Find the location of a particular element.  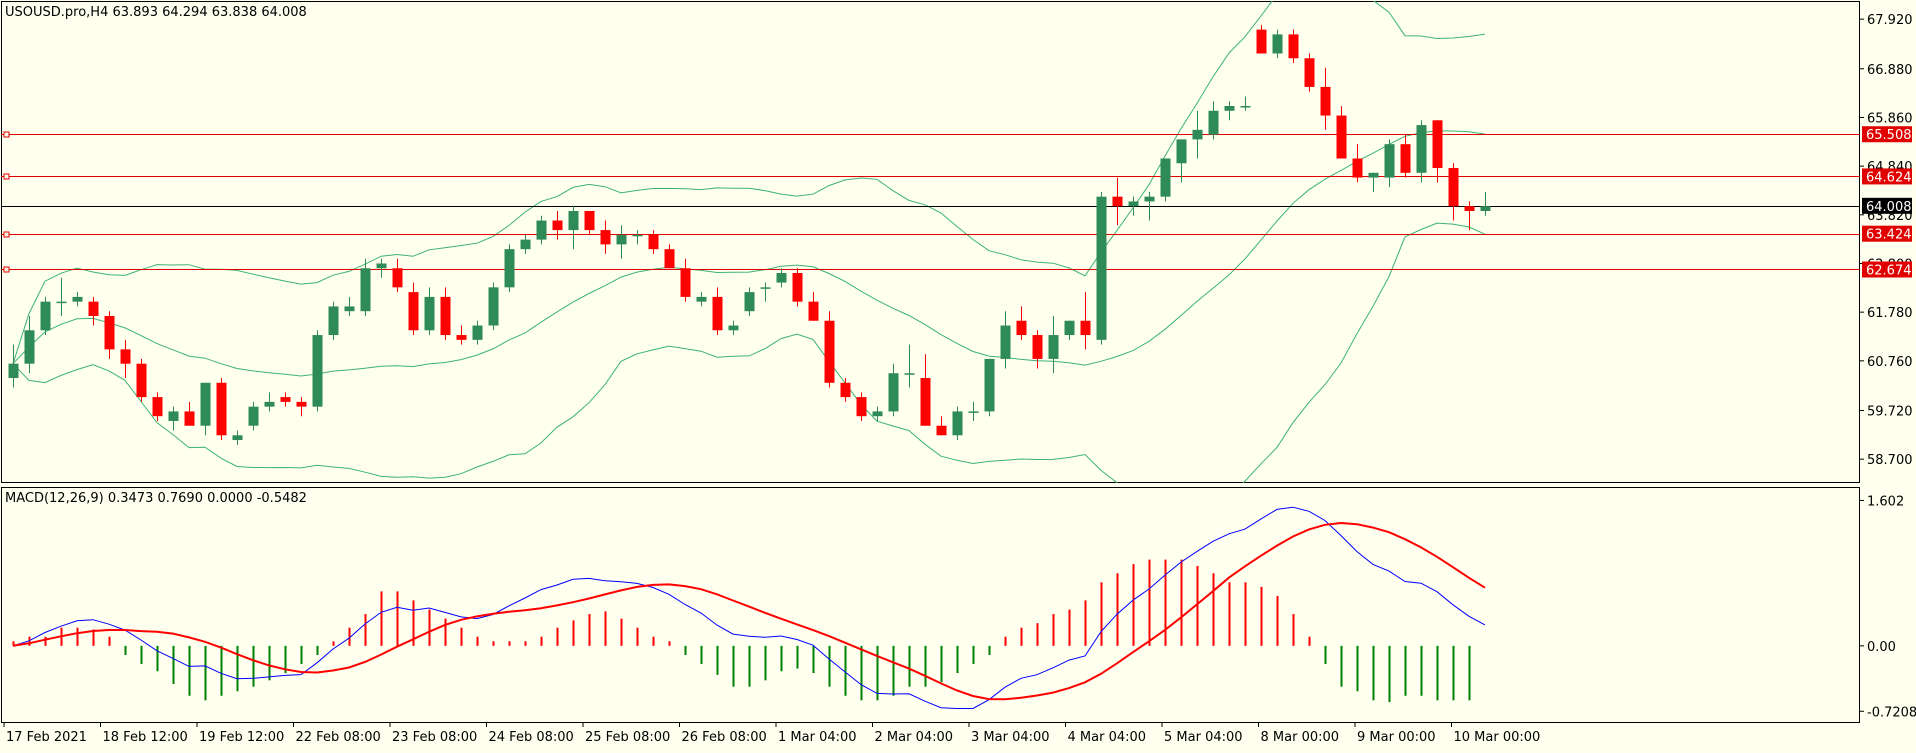

price-tick-label: 67.920 is located at coordinates (1890, 20).